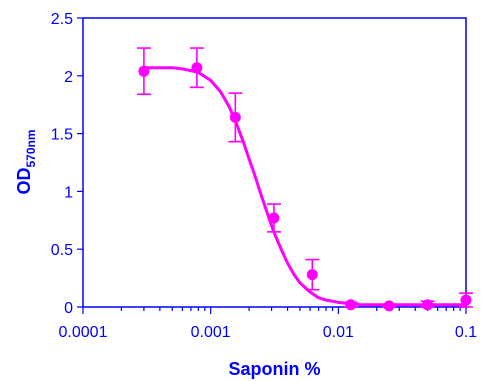  Describe the element at coordinates (31, 148) in the screenshot. I see `y-axis-title-subscript: 570nm` at that location.